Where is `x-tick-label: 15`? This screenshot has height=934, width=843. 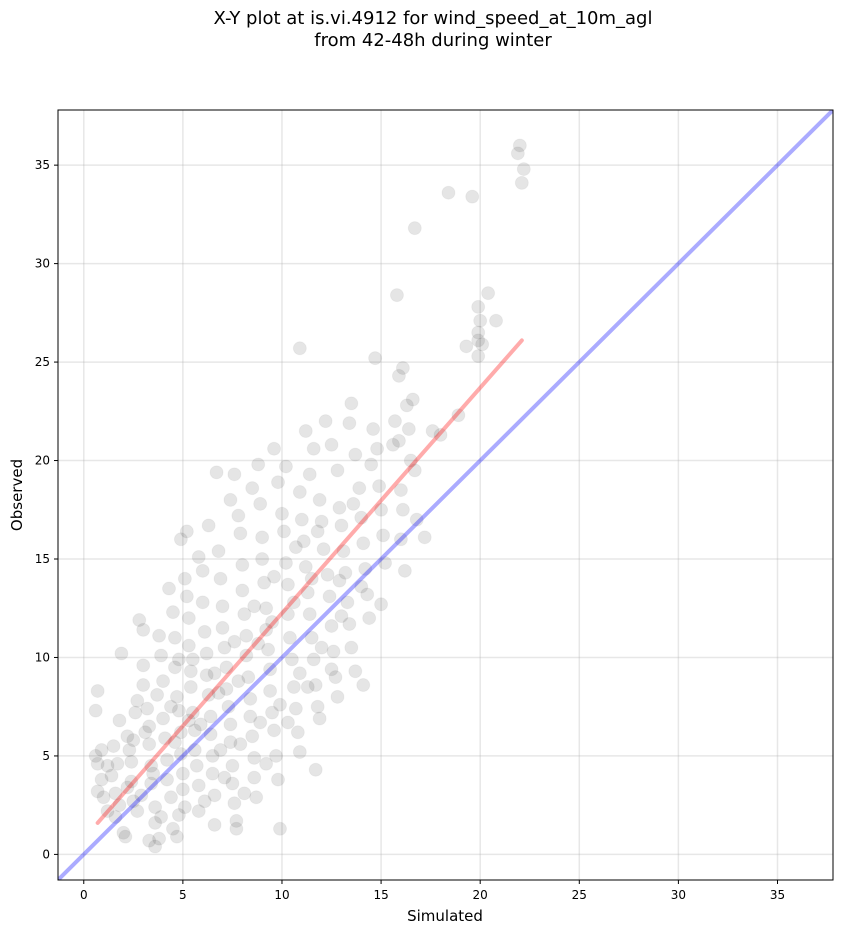 x-tick-label: 15 is located at coordinates (380, 895).